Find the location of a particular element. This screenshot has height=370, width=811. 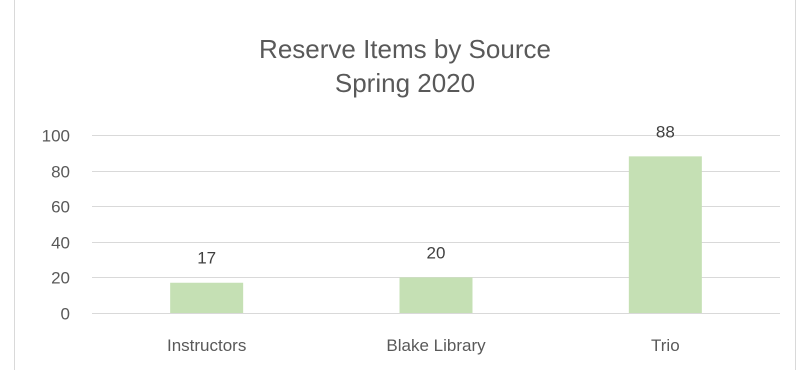

y-tick-label: 80 is located at coordinates (60, 172).